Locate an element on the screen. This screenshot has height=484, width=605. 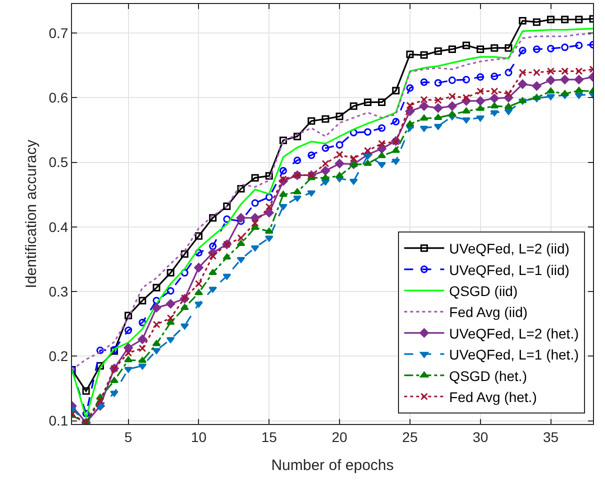
legend-label: QSGD (het.) is located at coordinates (488, 376).